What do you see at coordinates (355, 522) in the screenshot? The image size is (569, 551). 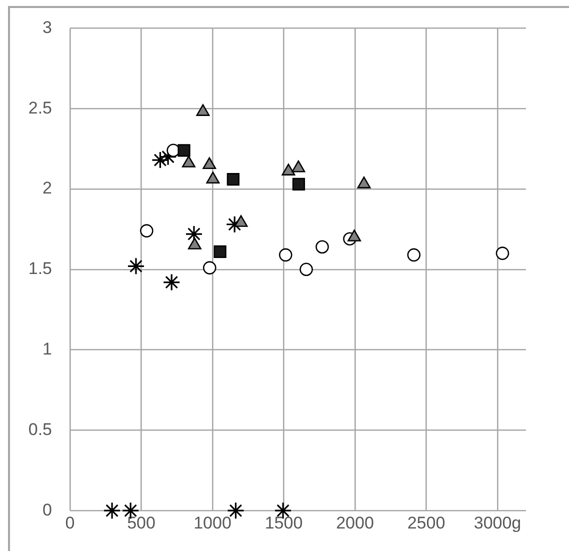 I see `x-tick-label: 2000` at bounding box center [355, 522].